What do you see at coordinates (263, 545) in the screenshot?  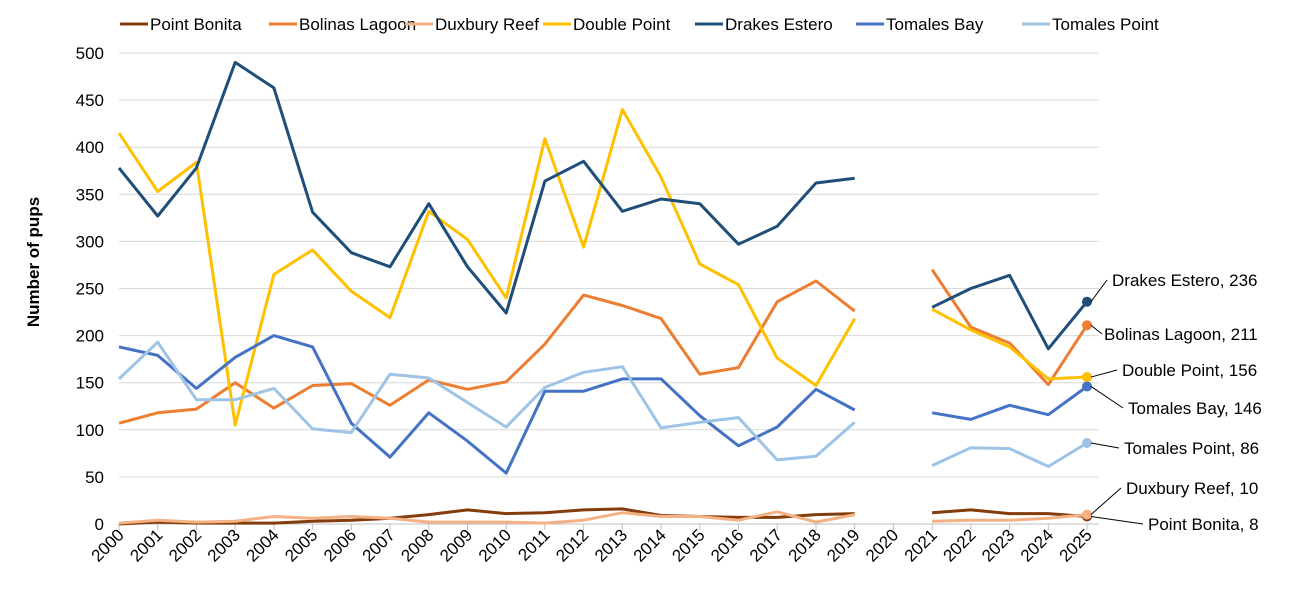 I see `x-tick-label: 2004` at bounding box center [263, 545].